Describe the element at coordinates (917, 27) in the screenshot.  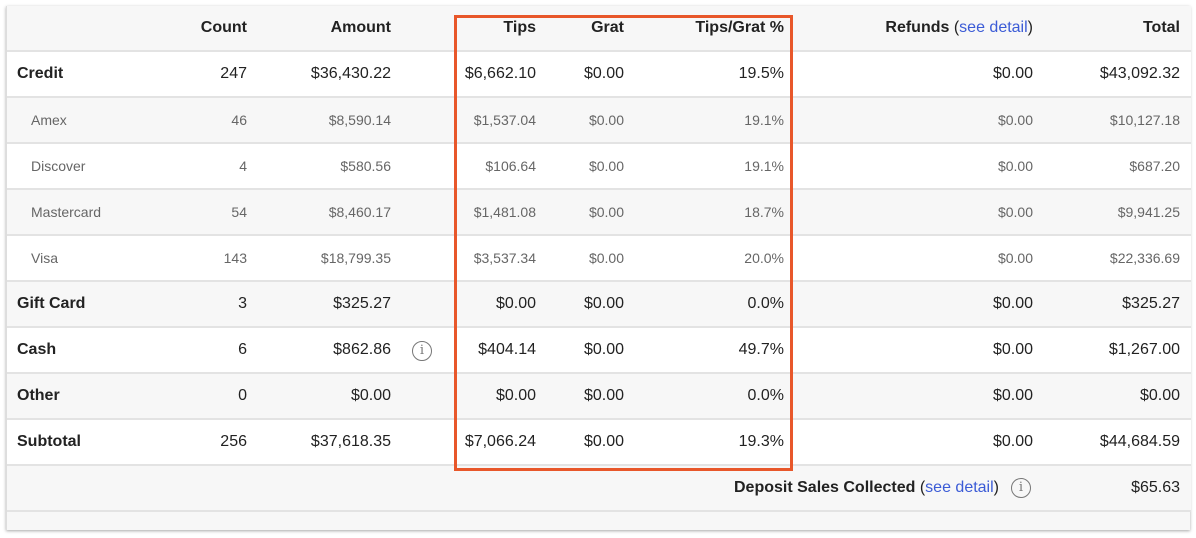
I see `header-refunds-label: Refunds` at that location.